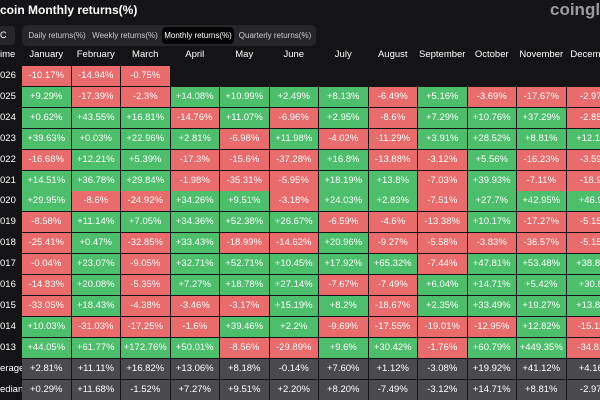  What do you see at coordinates (46, 389) in the screenshot?
I see `return-cell: +0.29%` at bounding box center [46, 389].